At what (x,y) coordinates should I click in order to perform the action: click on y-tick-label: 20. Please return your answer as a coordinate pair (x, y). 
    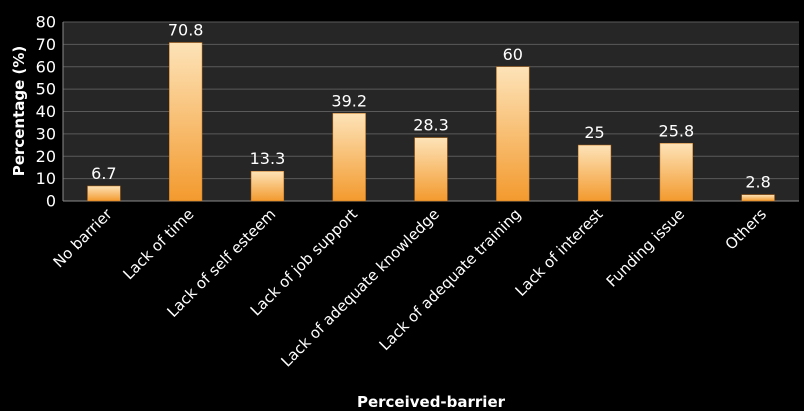
    Looking at the image, I should click on (46, 156).